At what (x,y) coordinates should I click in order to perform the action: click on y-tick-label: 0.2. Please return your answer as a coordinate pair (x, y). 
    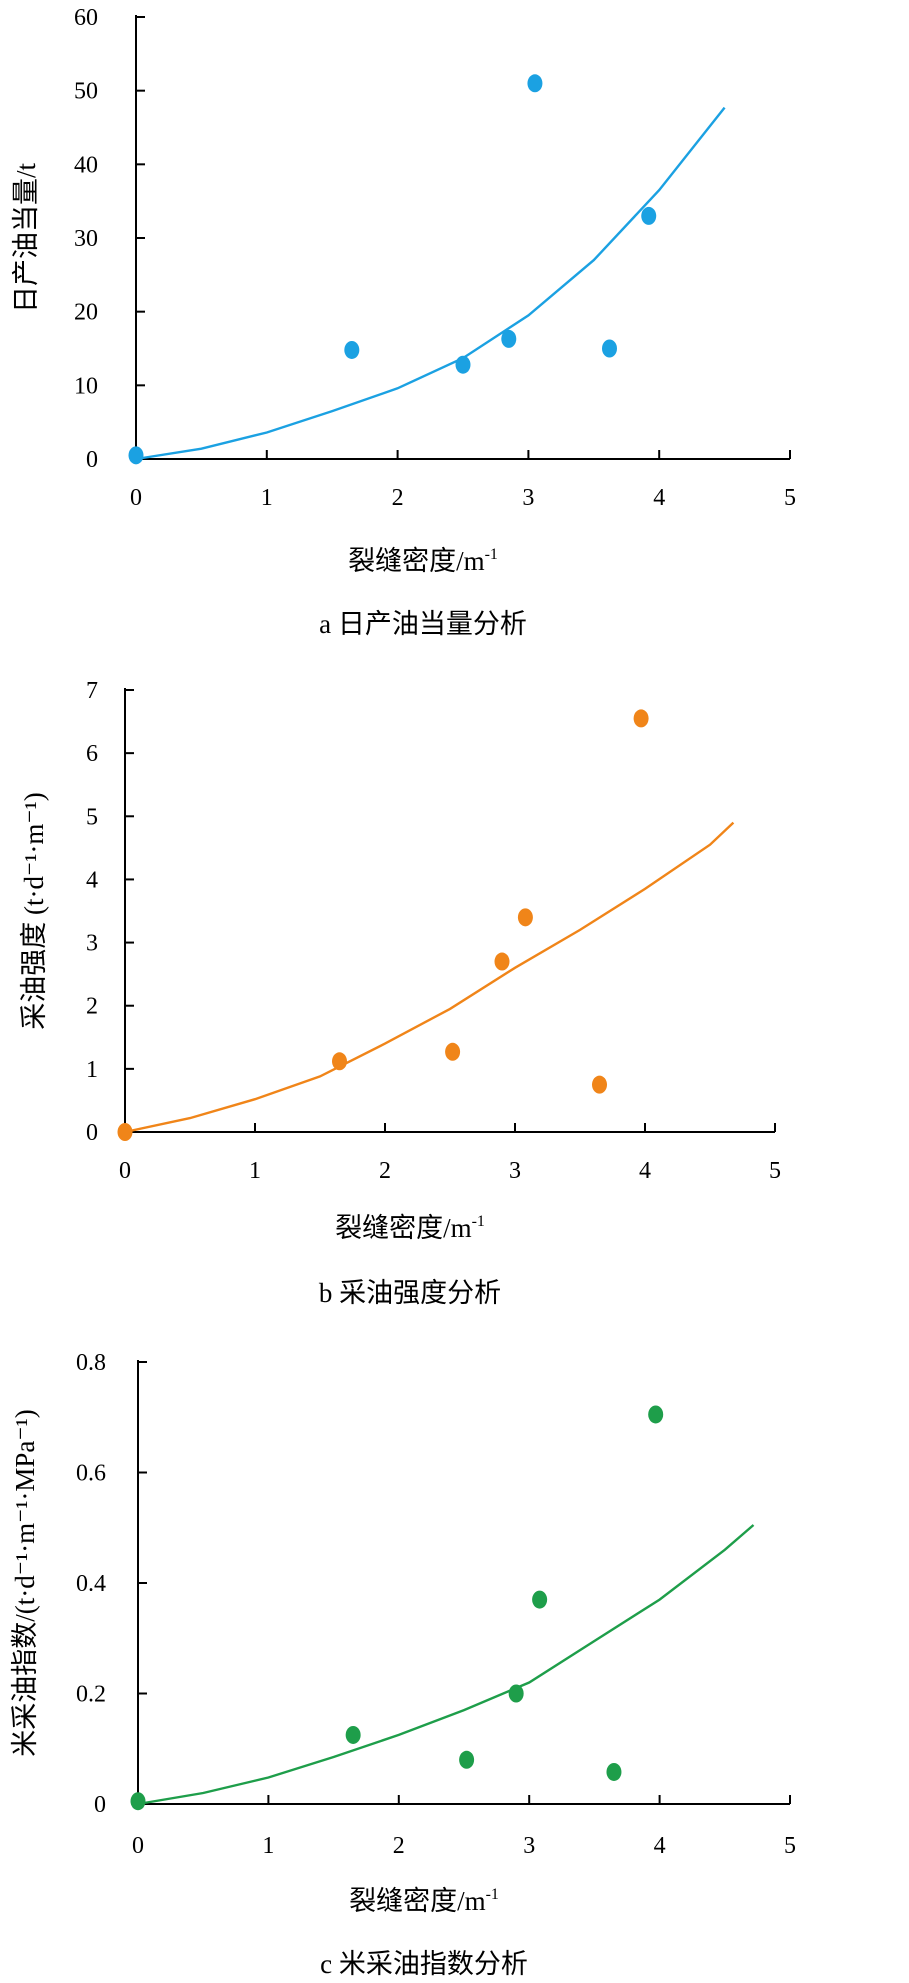
    Looking at the image, I should click on (91, 1695).